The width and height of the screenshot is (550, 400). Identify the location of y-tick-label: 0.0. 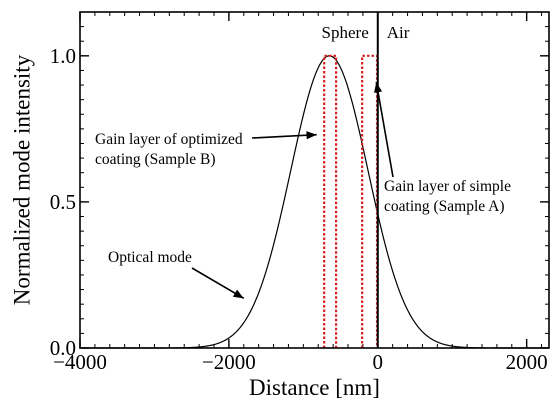
(63, 348).